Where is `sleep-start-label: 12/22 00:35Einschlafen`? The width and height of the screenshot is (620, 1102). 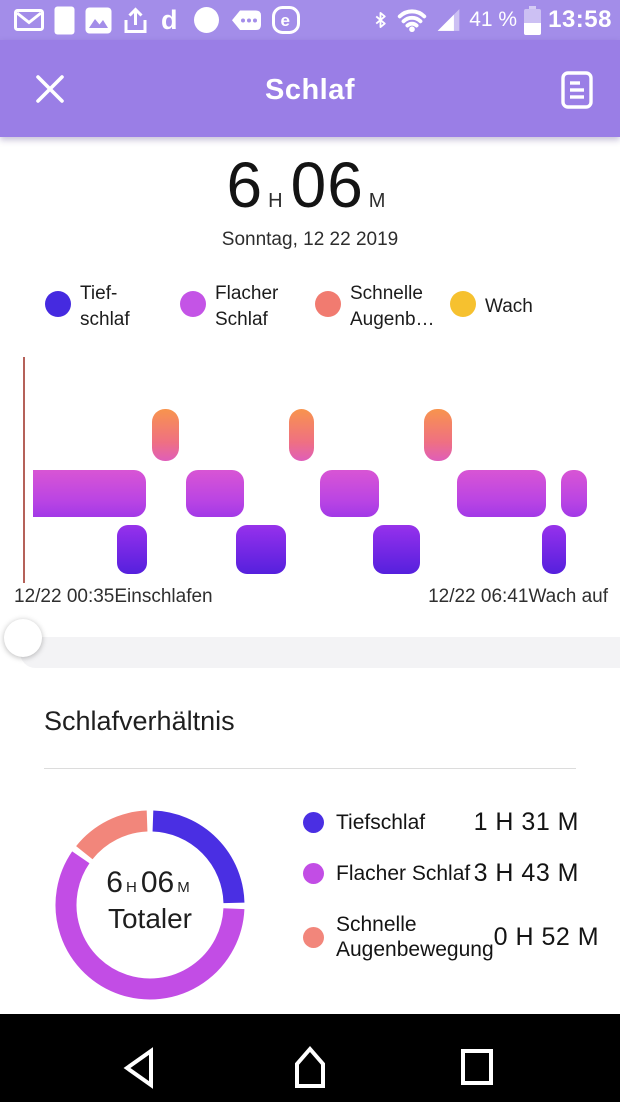 sleep-start-label: 12/22 00:35Einschlafen is located at coordinates (113, 596).